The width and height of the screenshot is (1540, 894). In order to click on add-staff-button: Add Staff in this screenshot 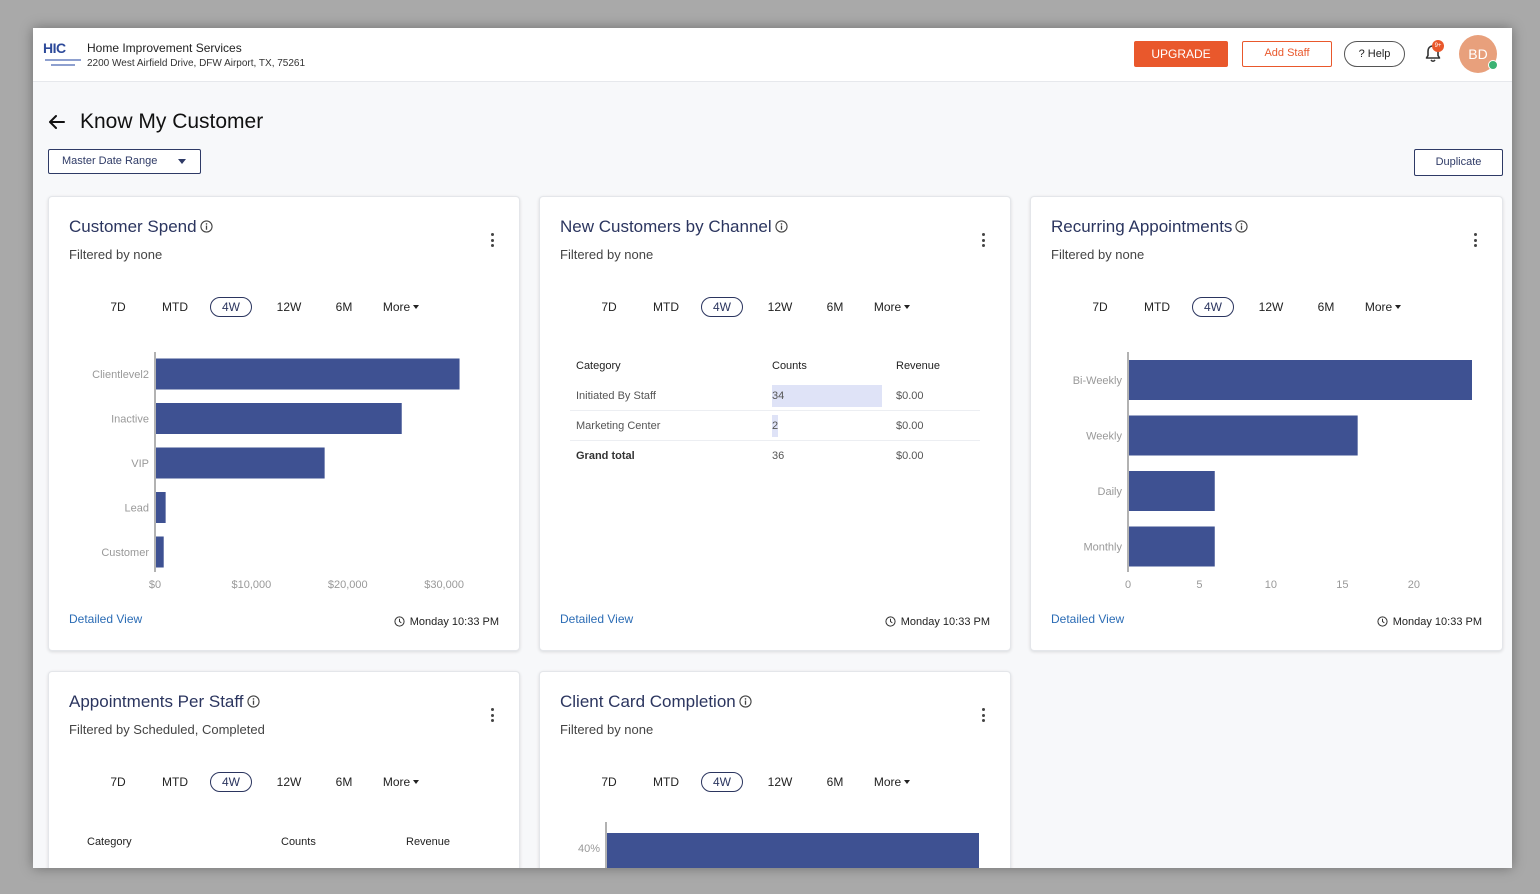, I will do `click(1287, 54)`.